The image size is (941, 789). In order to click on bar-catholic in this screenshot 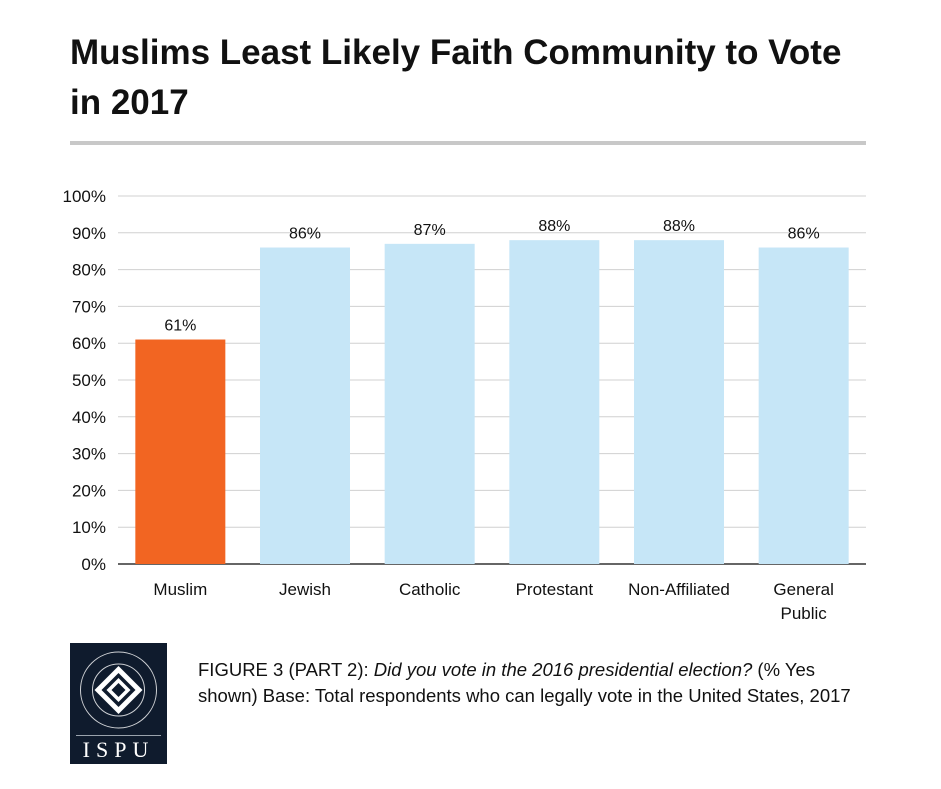, I will do `click(429, 403)`.